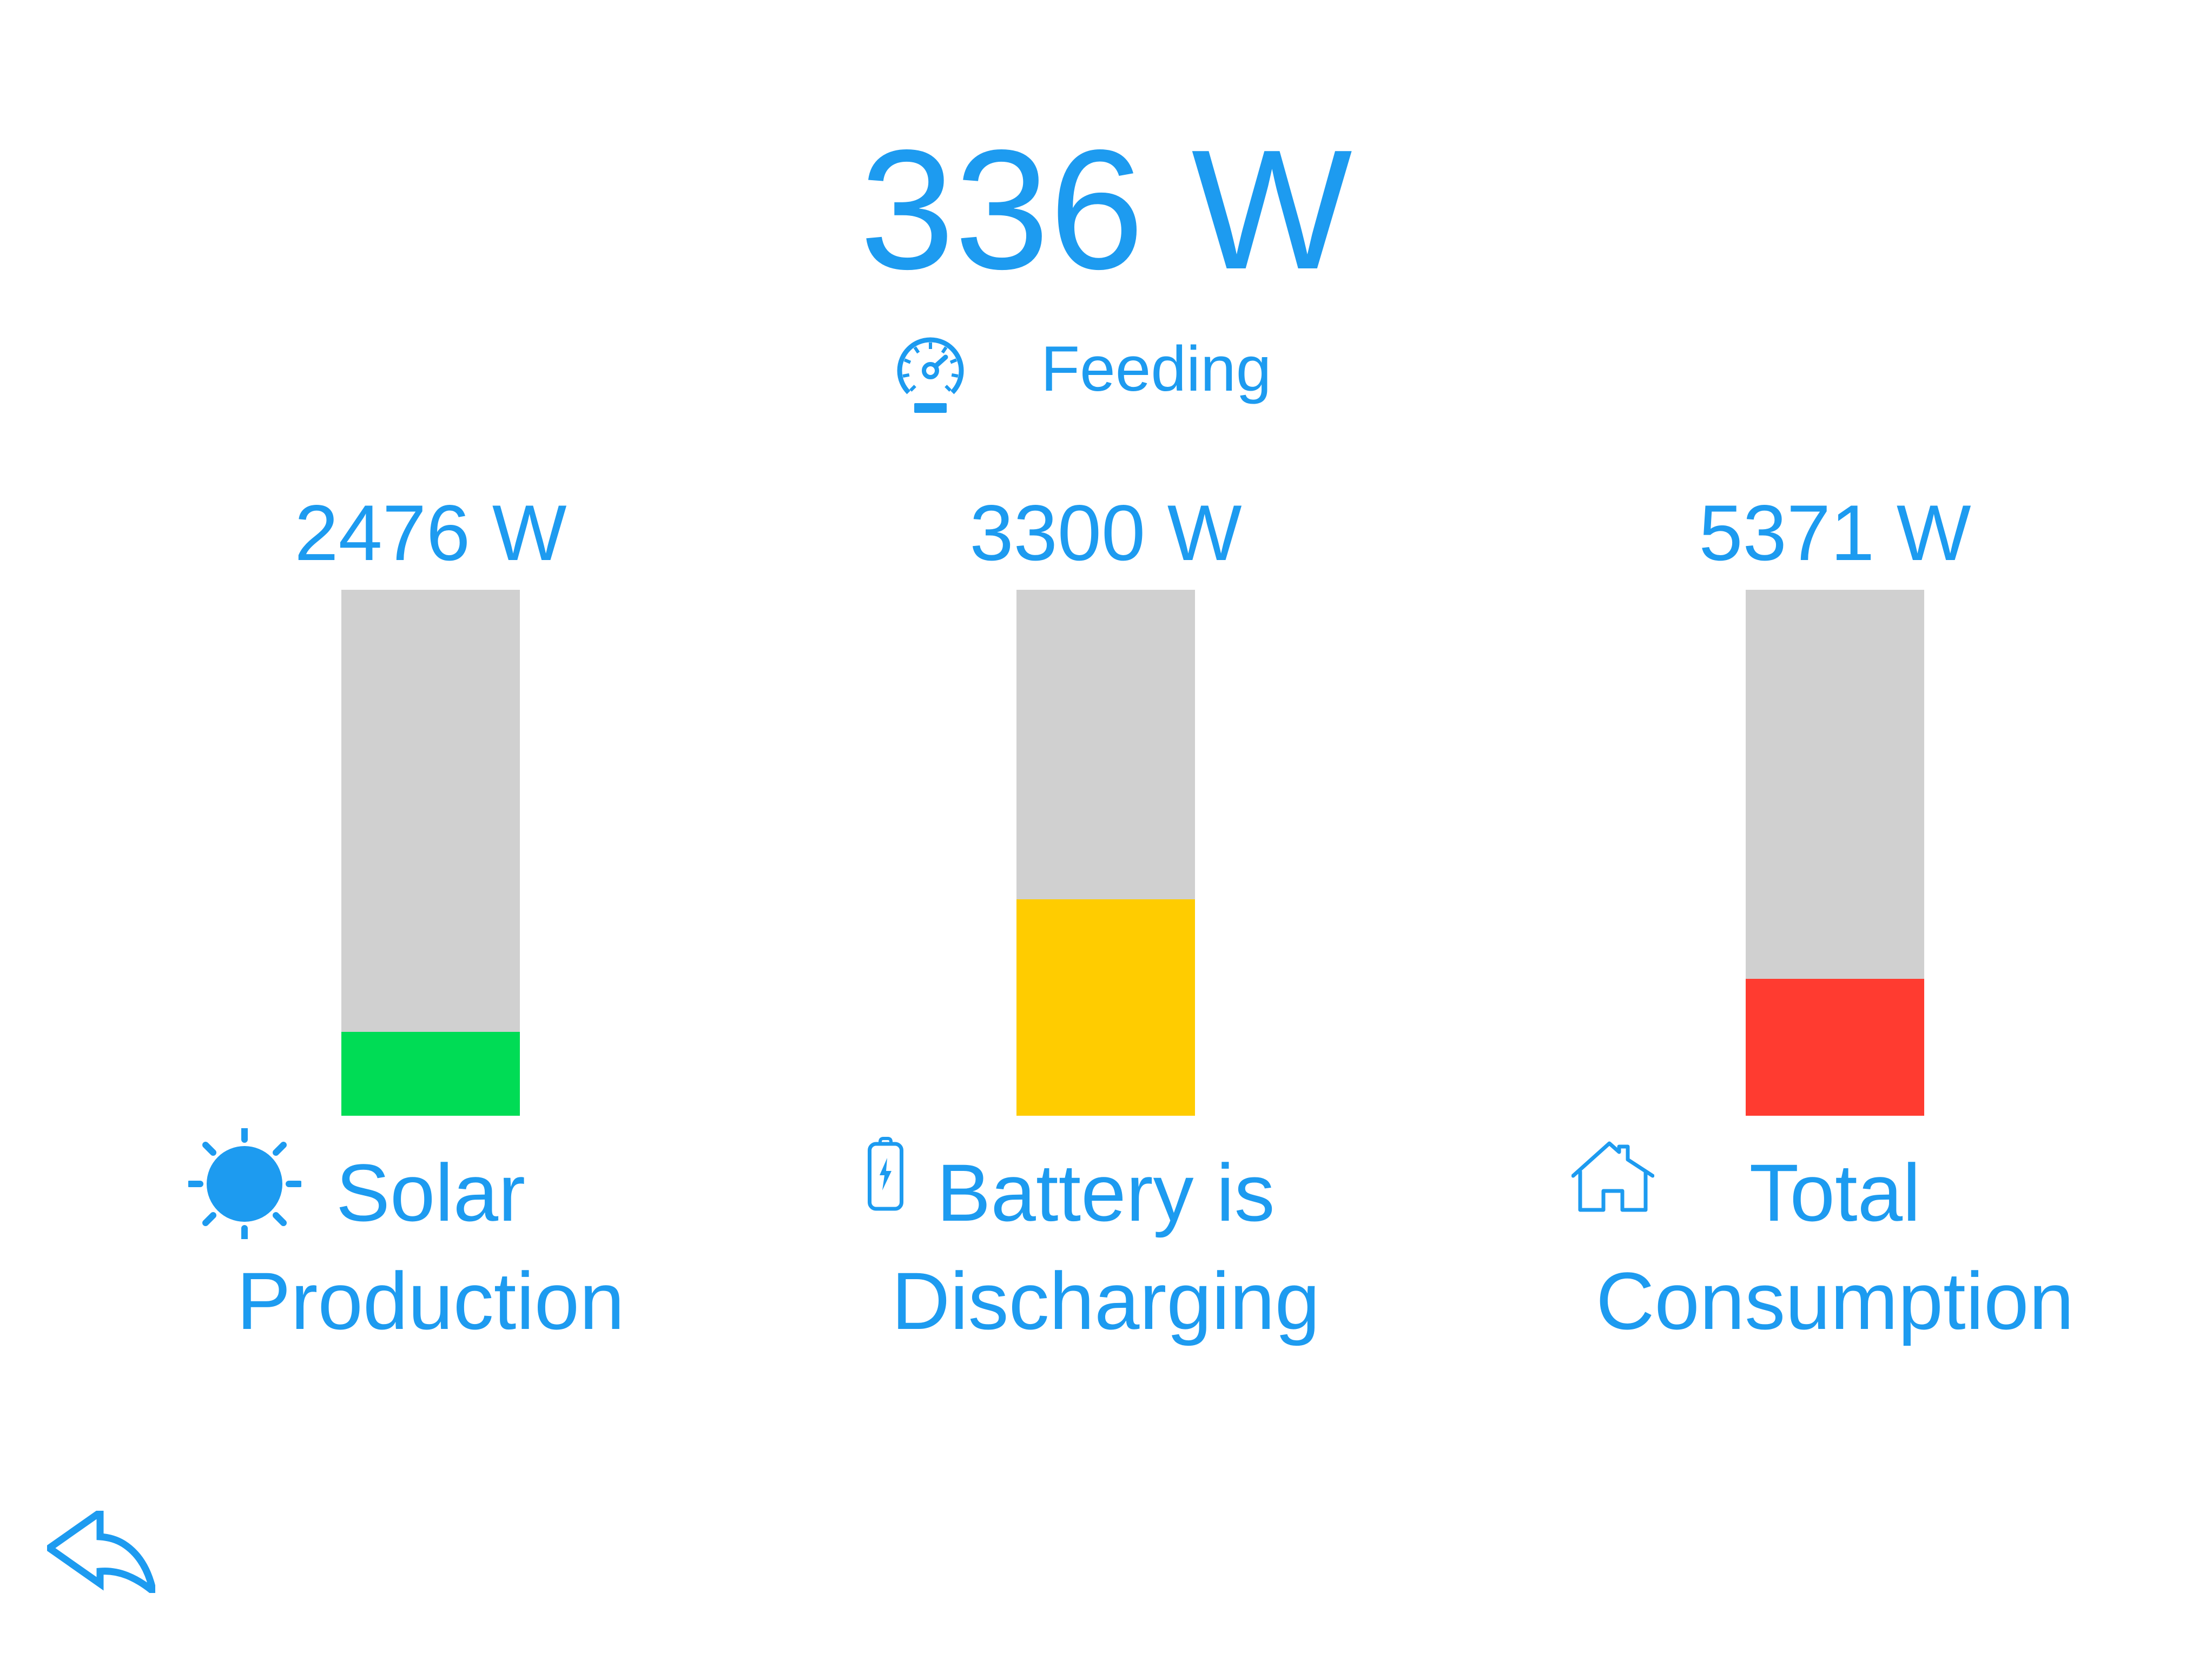 The height and width of the screenshot is (1659, 2212). What do you see at coordinates (1613, 1177) in the screenshot?
I see `house-icon` at bounding box center [1613, 1177].